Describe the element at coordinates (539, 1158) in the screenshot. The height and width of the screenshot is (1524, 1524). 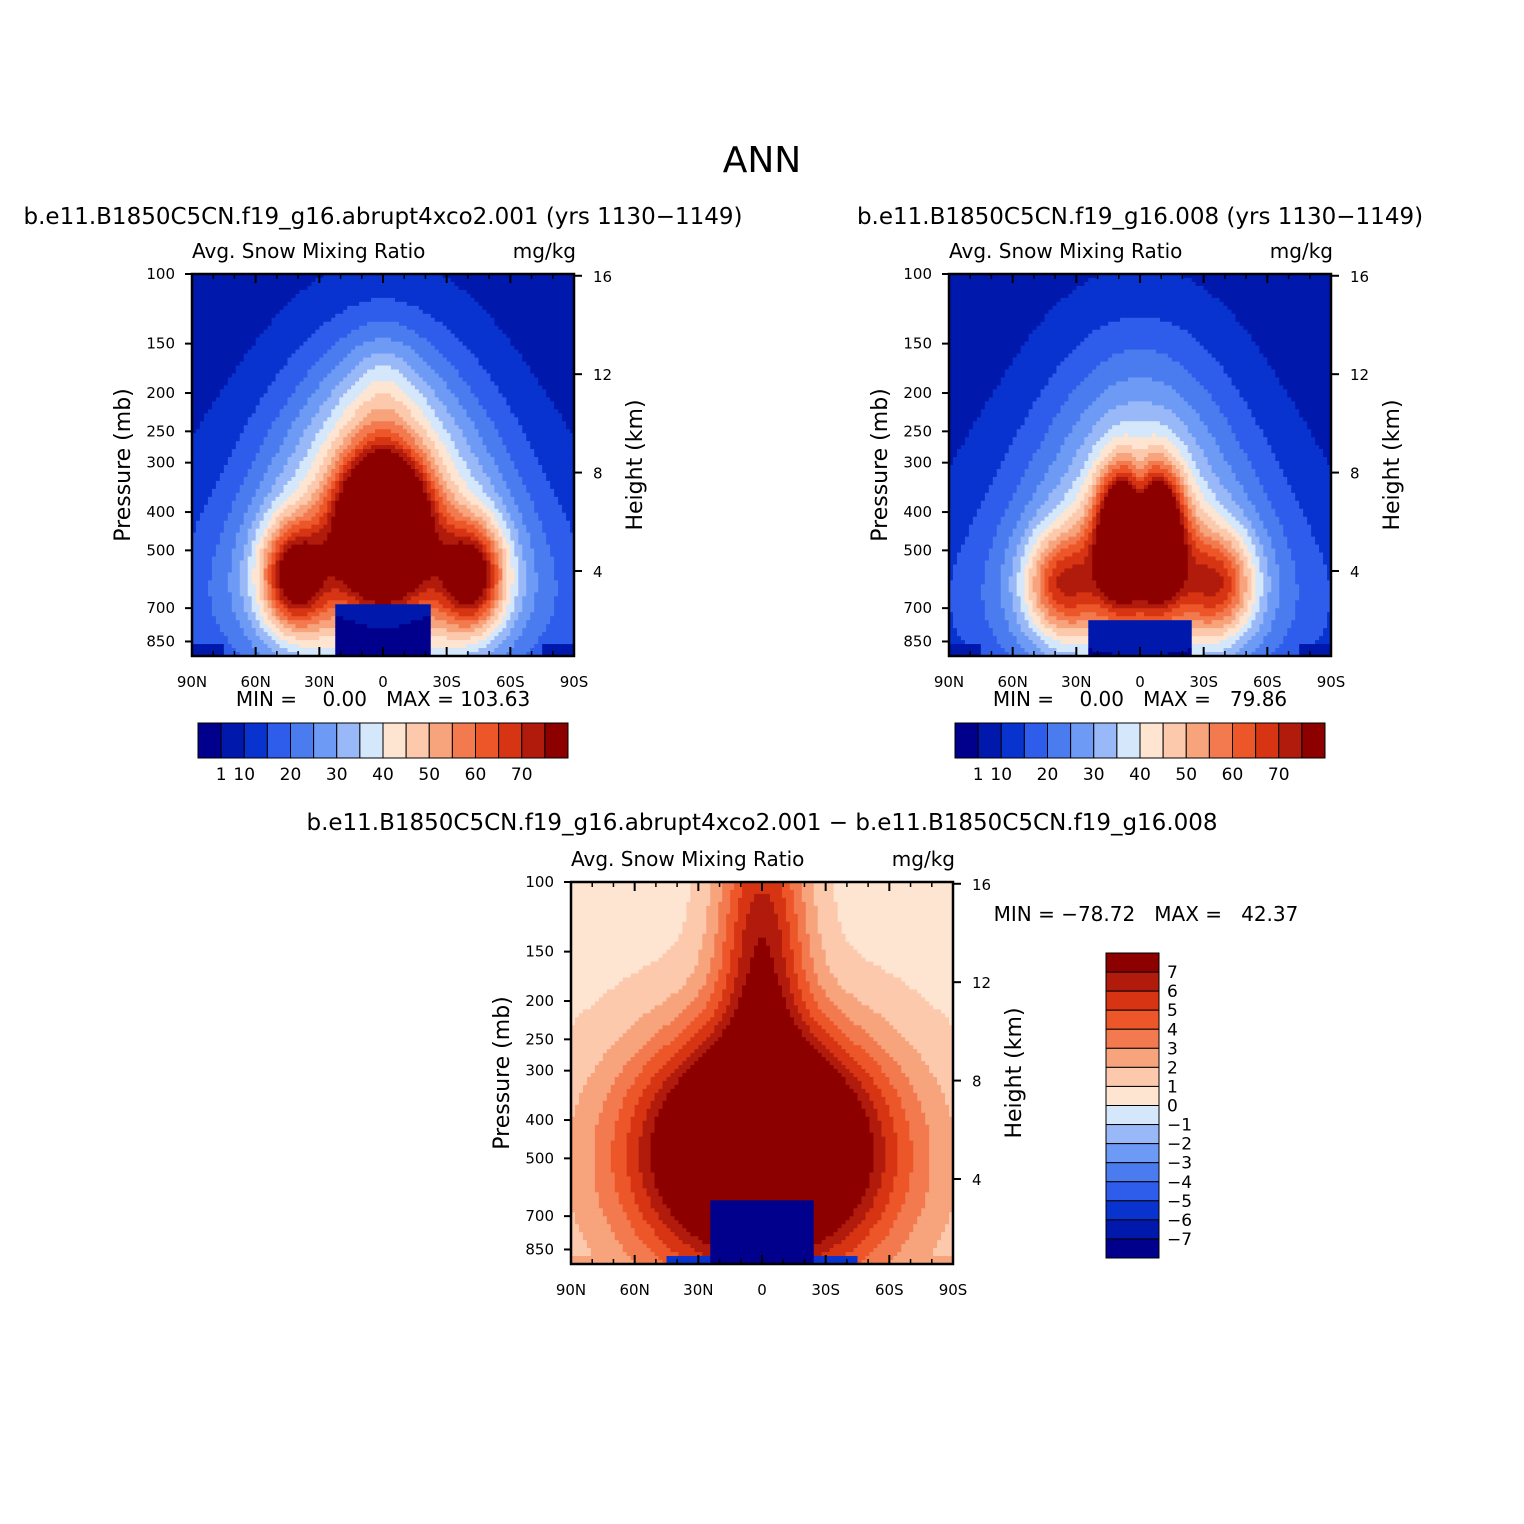
I see `y-tick-label: 500` at that location.